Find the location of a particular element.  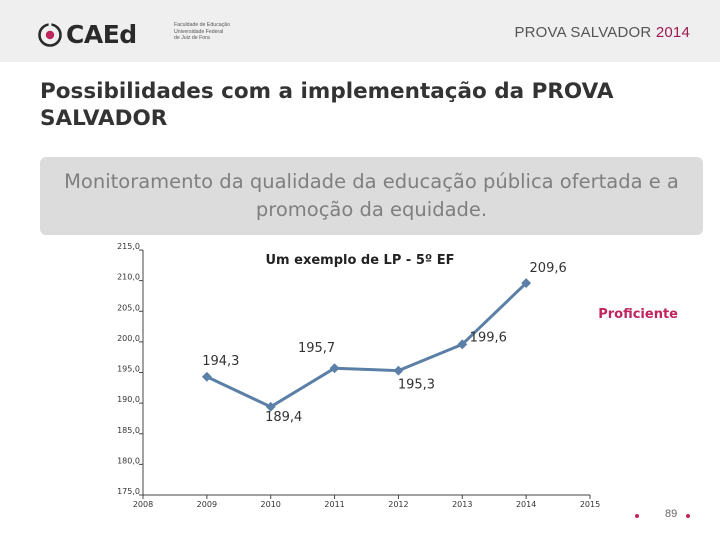

footer-dot-right is located at coordinates (688, 516).